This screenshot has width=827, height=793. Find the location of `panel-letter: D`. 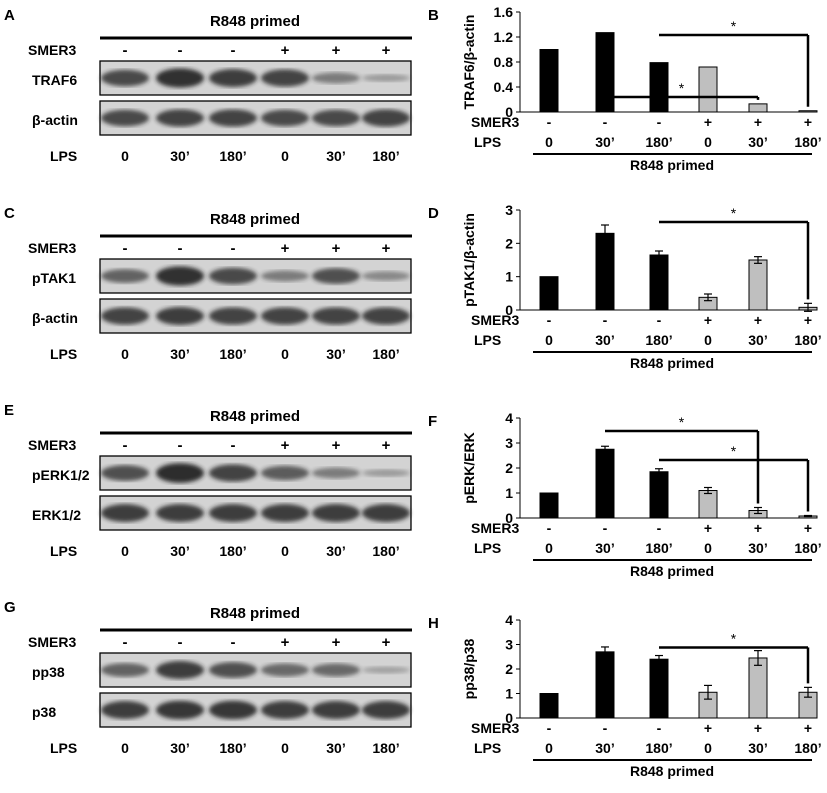

panel-letter: D is located at coordinates (433, 213).